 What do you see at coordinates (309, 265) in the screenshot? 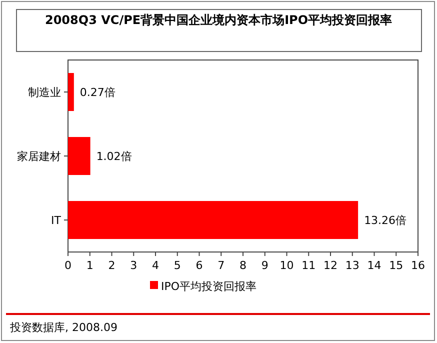
I see `x-tick-label: 11` at bounding box center [309, 265].